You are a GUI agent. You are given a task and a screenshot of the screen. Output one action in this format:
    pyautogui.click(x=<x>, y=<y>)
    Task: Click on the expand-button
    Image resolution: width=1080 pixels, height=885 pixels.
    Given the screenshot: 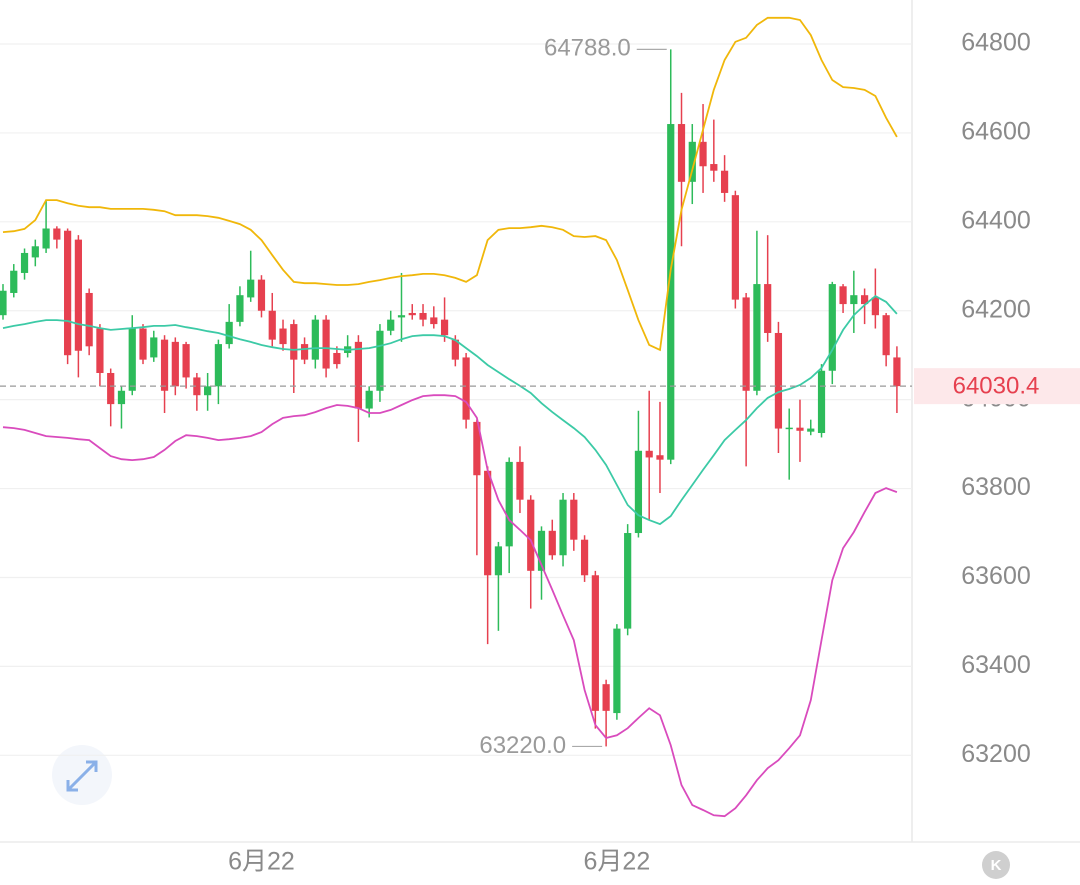 What is the action you would take?
    pyautogui.click(x=82, y=775)
    